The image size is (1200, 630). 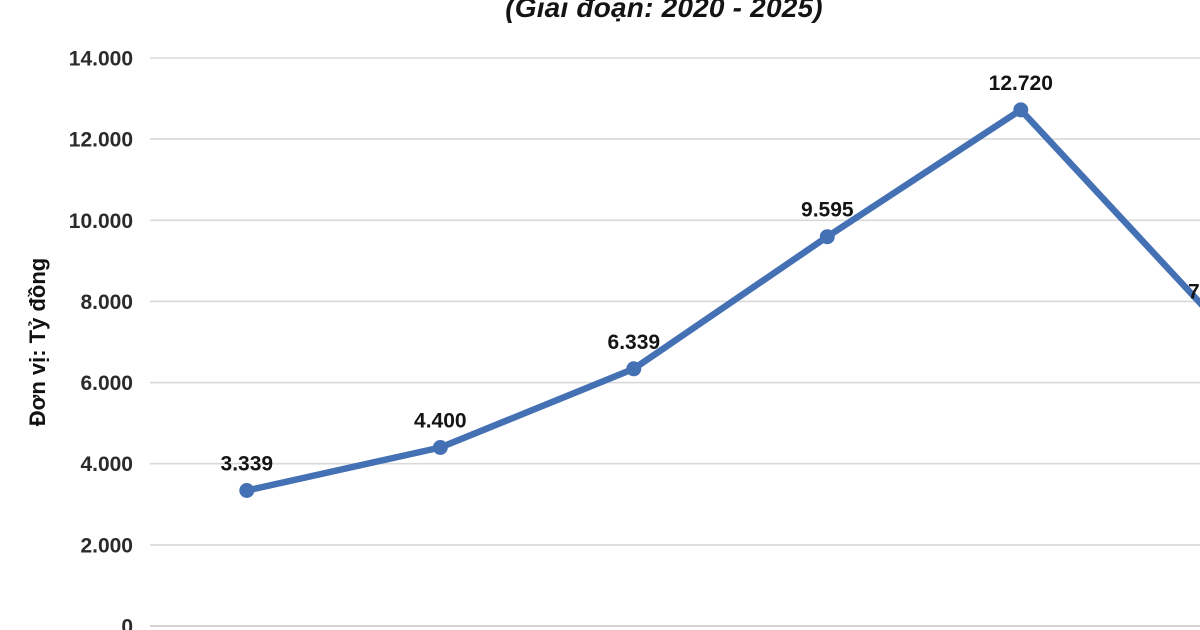 I want to click on data-point-label: 9.595, so click(x=827, y=210).